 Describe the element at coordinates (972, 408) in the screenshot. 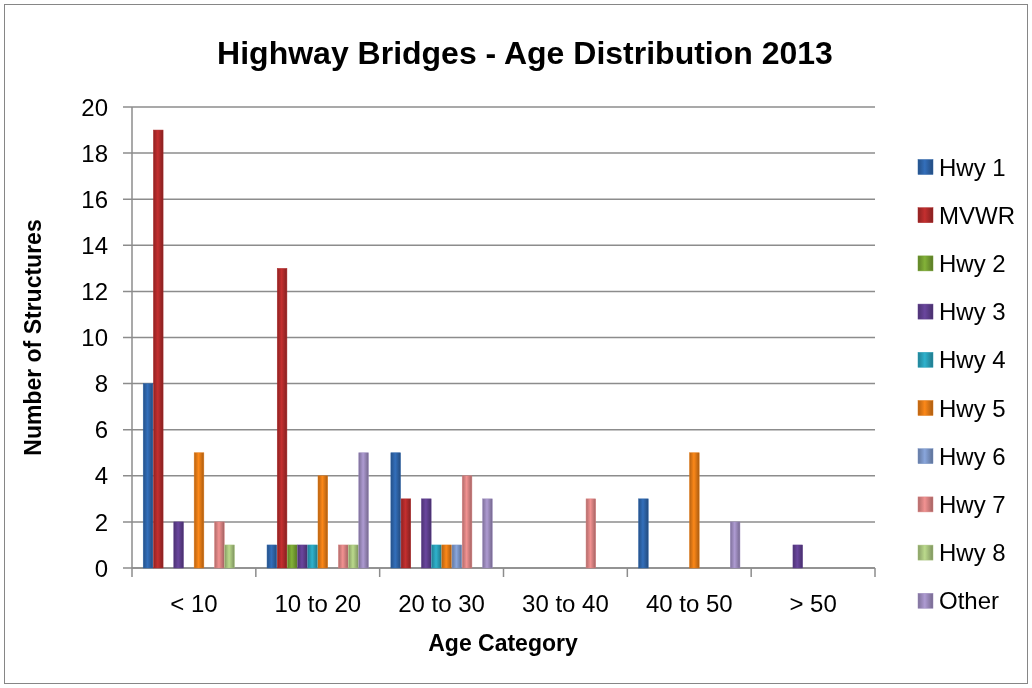

I see `legend-label: Hwy 5` at that location.